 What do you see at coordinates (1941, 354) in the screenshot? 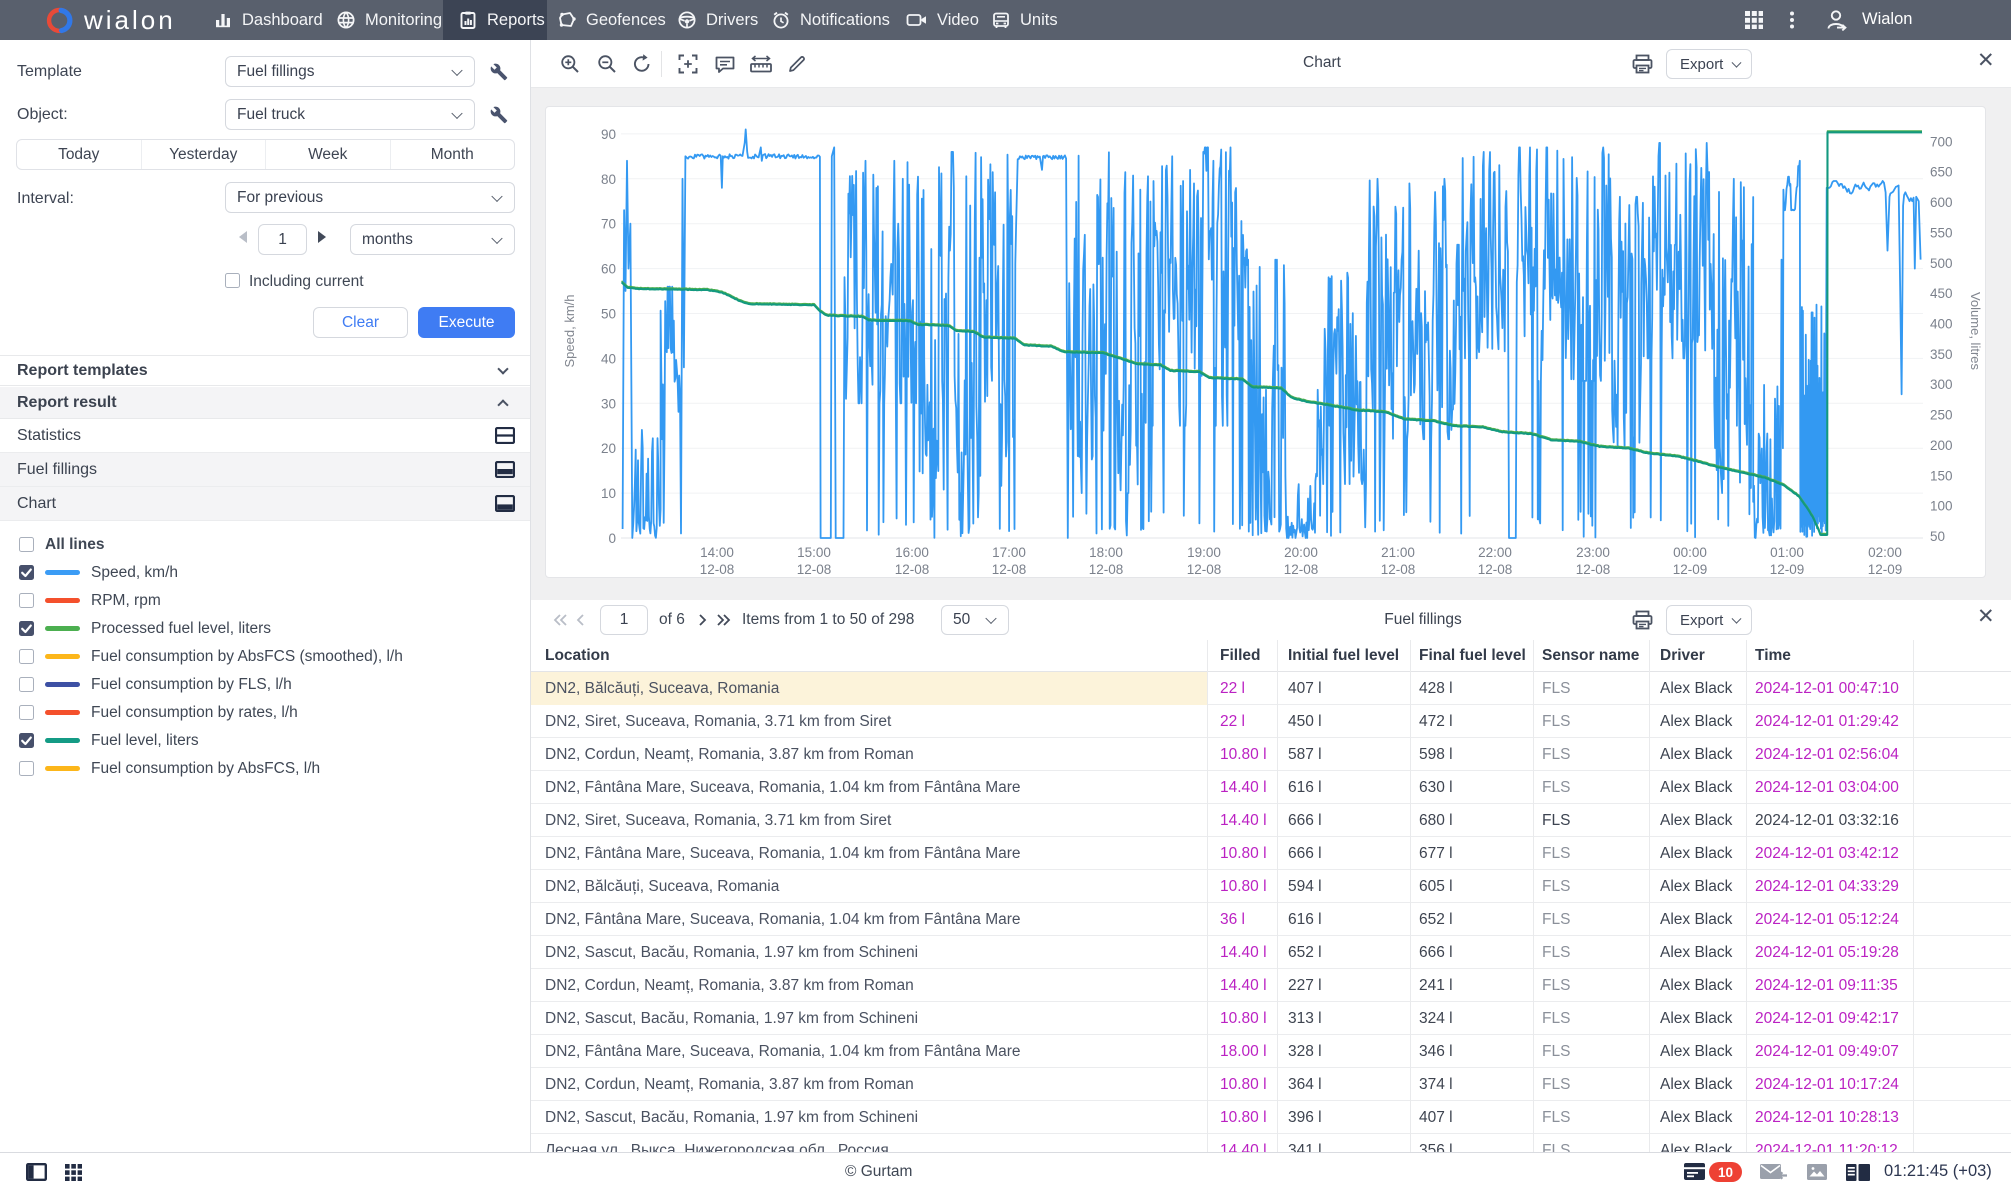
I see `svg-text: 350` at bounding box center [1941, 354].